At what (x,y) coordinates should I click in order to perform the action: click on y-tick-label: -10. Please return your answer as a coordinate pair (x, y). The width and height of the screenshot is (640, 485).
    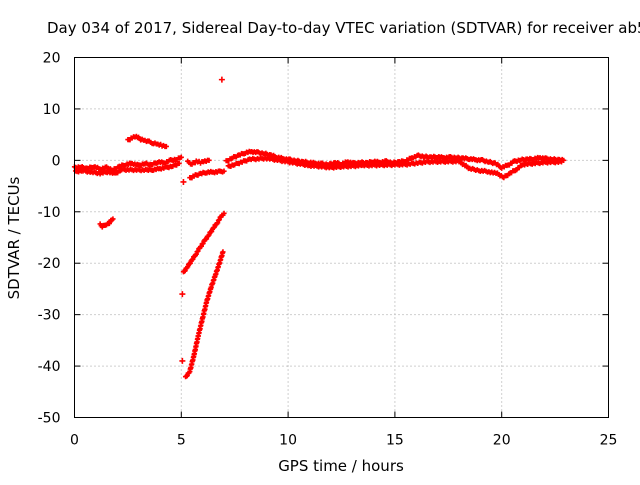
    Looking at the image, I should click on (49, 213).